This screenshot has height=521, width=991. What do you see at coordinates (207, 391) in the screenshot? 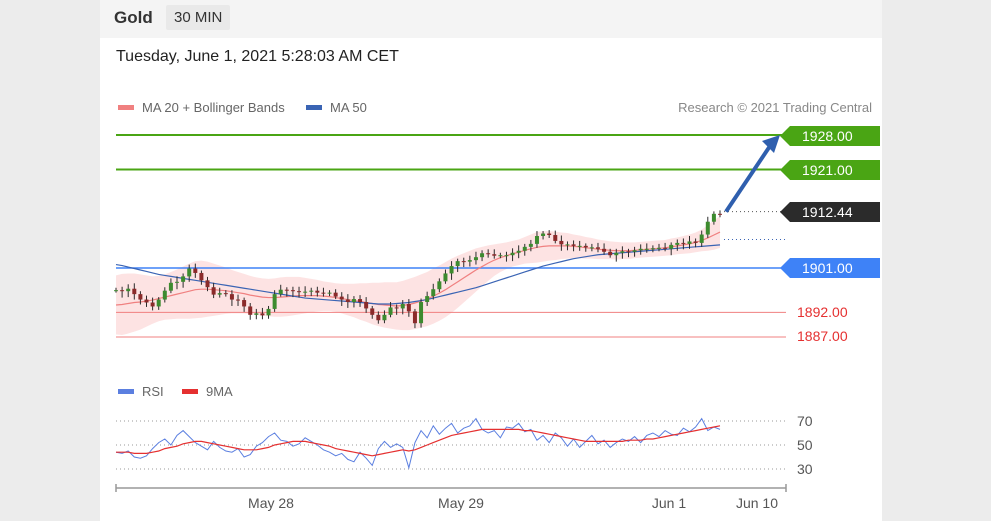
I see `legend-ma9: 9MA` at bounding box center [207, 391].